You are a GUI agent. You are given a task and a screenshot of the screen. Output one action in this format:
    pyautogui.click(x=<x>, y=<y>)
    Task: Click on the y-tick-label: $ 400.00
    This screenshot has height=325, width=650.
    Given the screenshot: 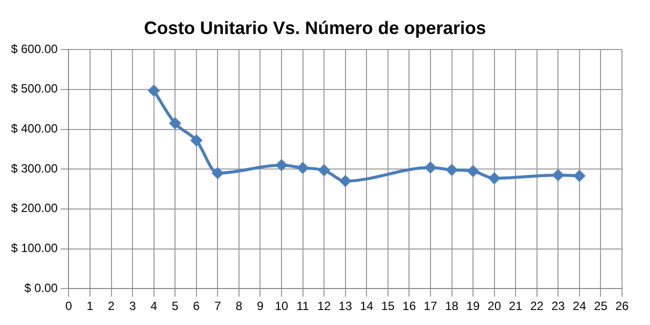 What is the action you would take?
    pyautogui.click(x=34, y=129)
    